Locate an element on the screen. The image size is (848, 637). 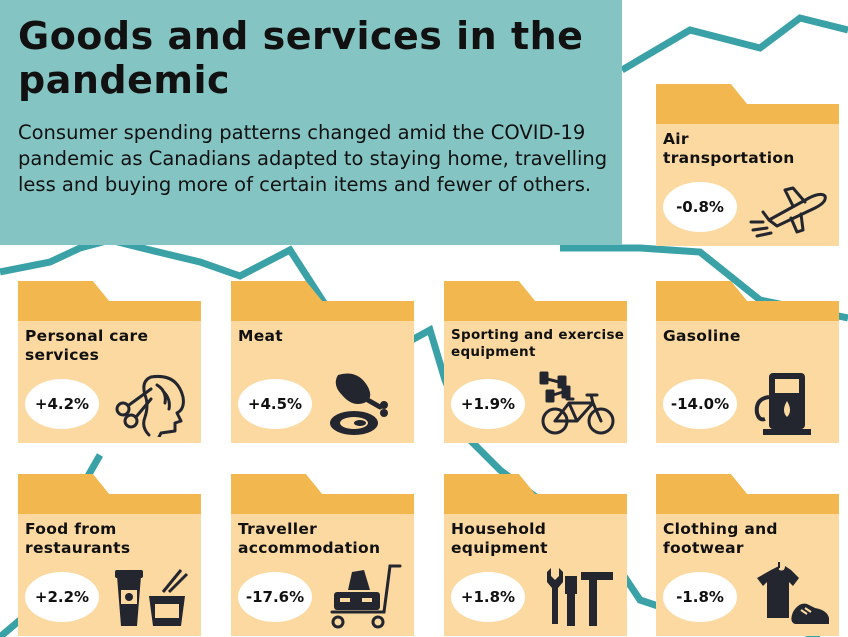
shirt-shoe-icon is located at coordinates (793, 593).